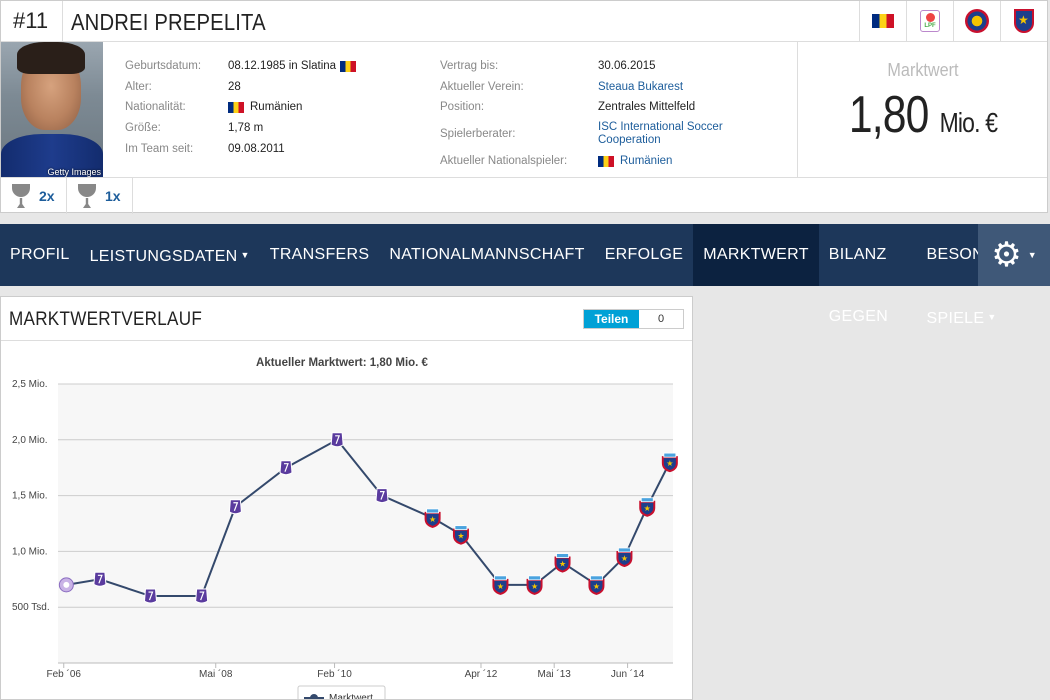 Image resolution: width=1050 pixels, height=700 pixels. What do you see at coordinates (858, 285) in the screenshot?
I see `nav-bilanz-gegen: BILANZ GEGEN` at bounding box center [858, 285].